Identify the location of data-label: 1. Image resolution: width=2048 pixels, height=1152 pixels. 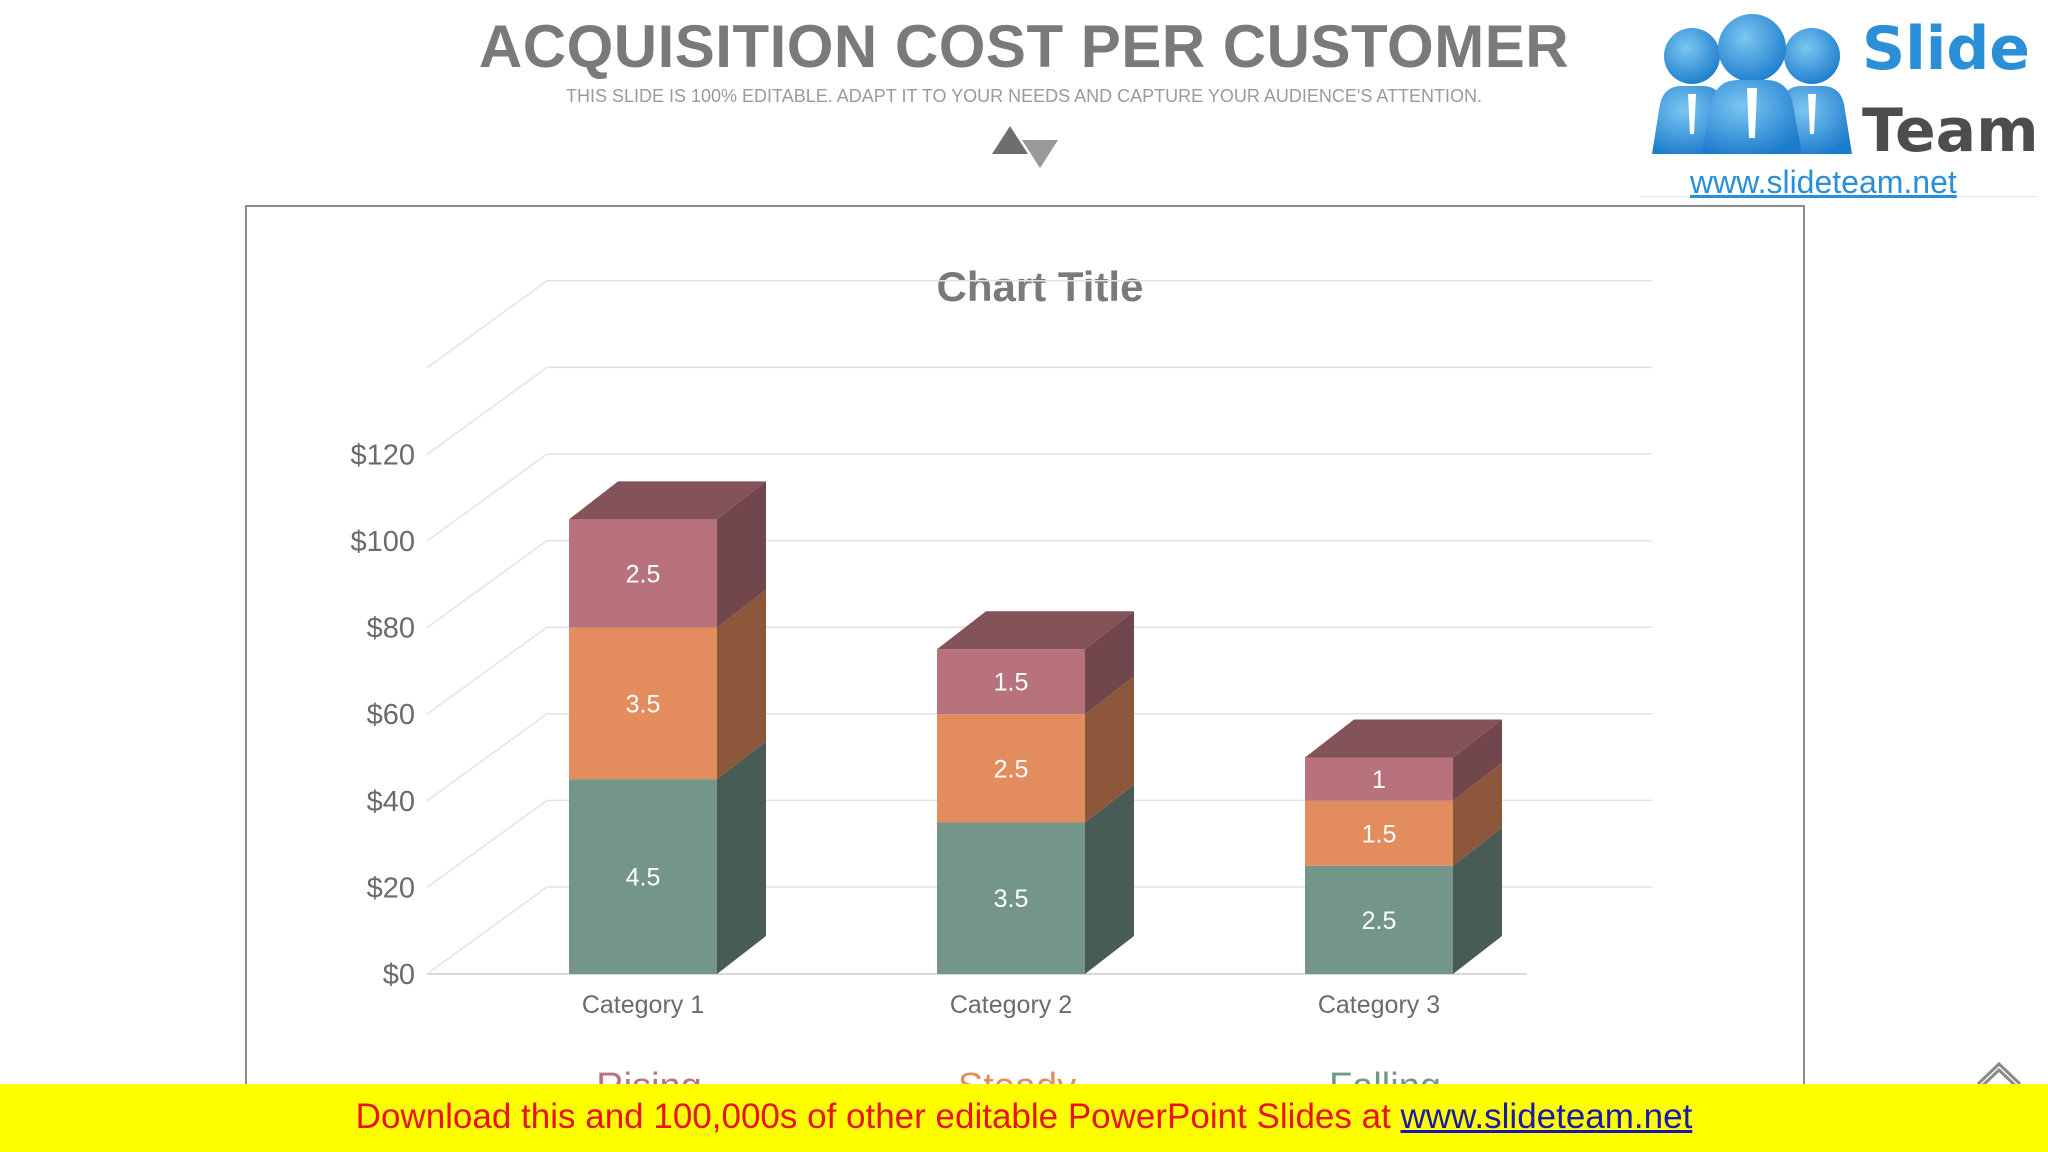
(1379, 780).